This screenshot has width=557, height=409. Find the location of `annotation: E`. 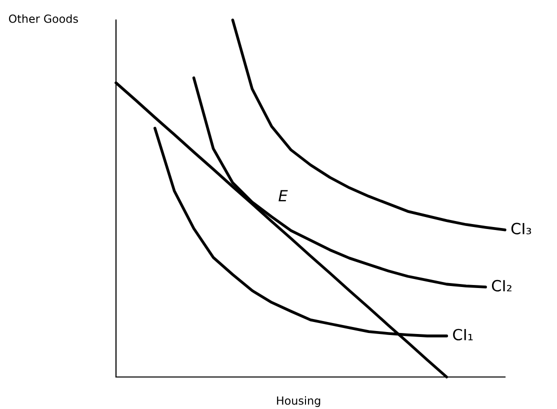

annotation: E is located at coordinates (283, 196).